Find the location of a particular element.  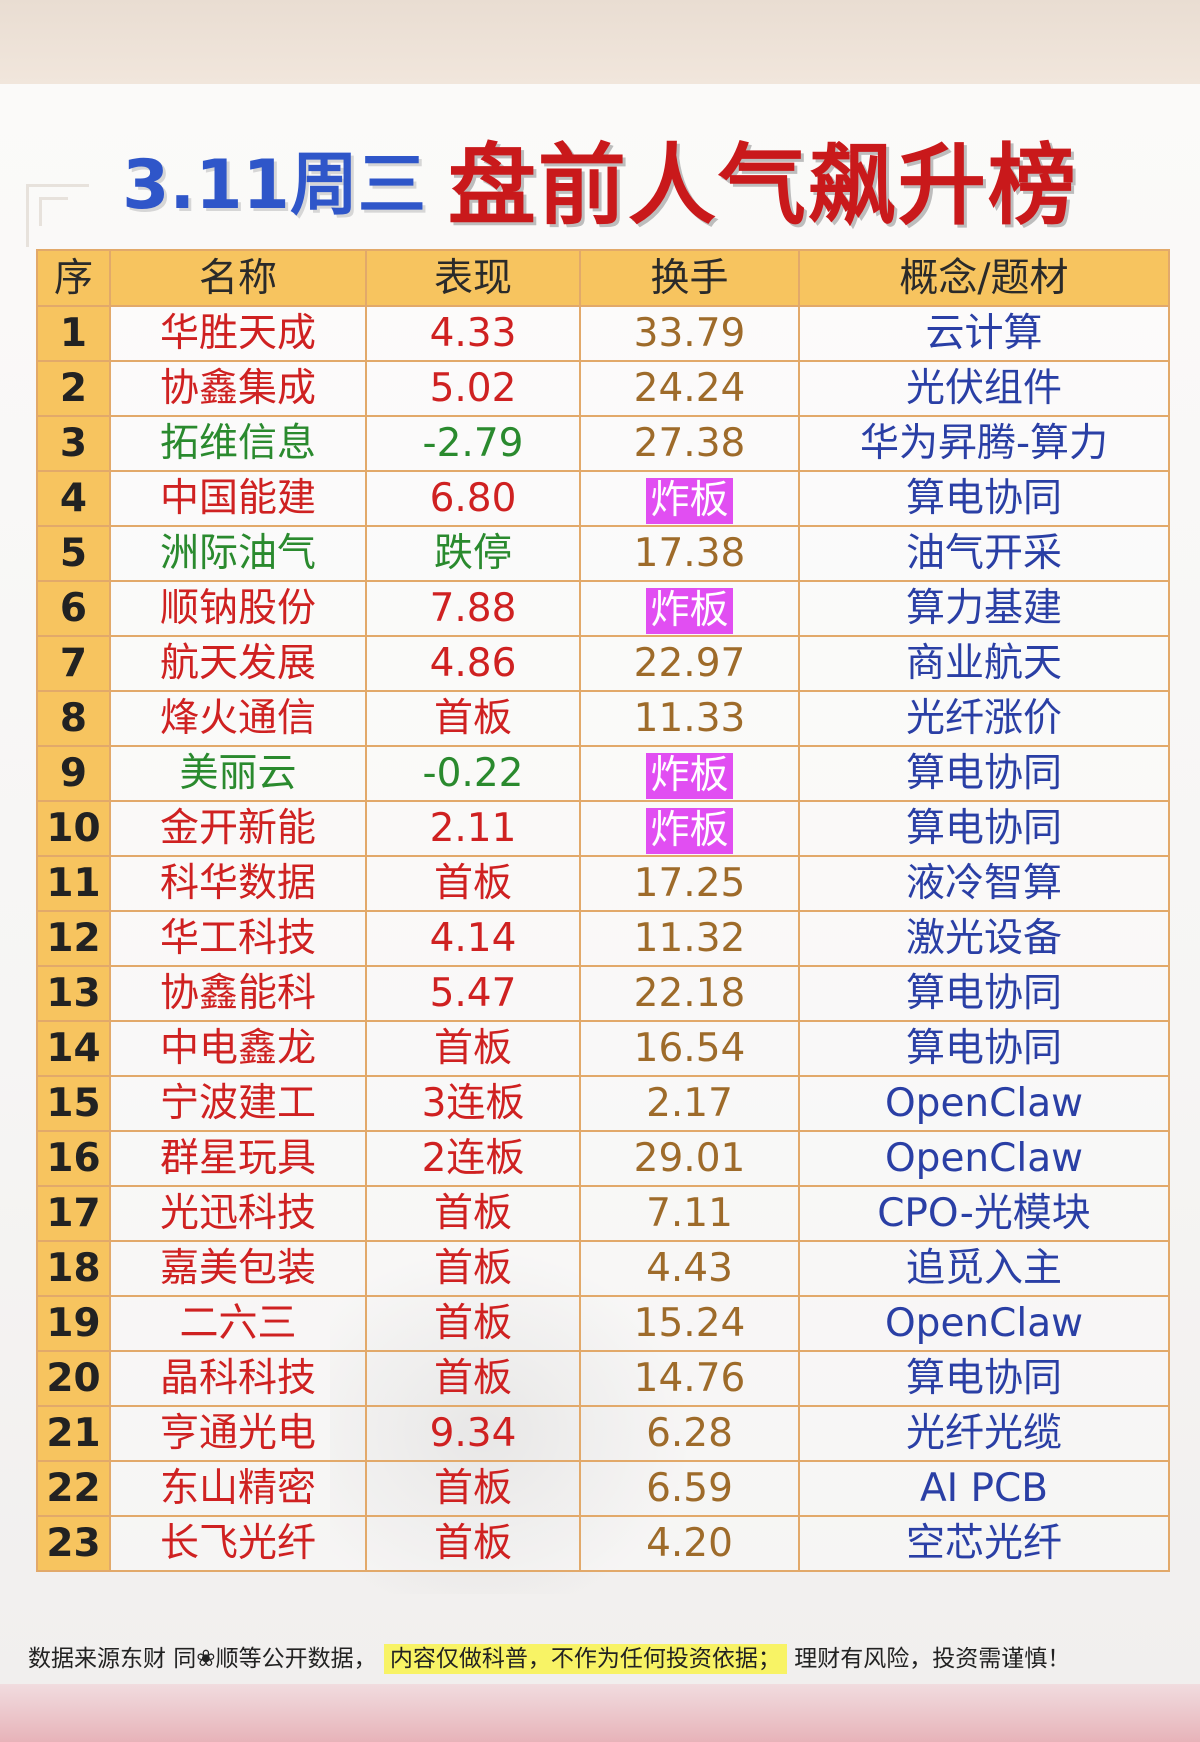

row-stock-name: 航天发展 is located at coordinates (238, 663).